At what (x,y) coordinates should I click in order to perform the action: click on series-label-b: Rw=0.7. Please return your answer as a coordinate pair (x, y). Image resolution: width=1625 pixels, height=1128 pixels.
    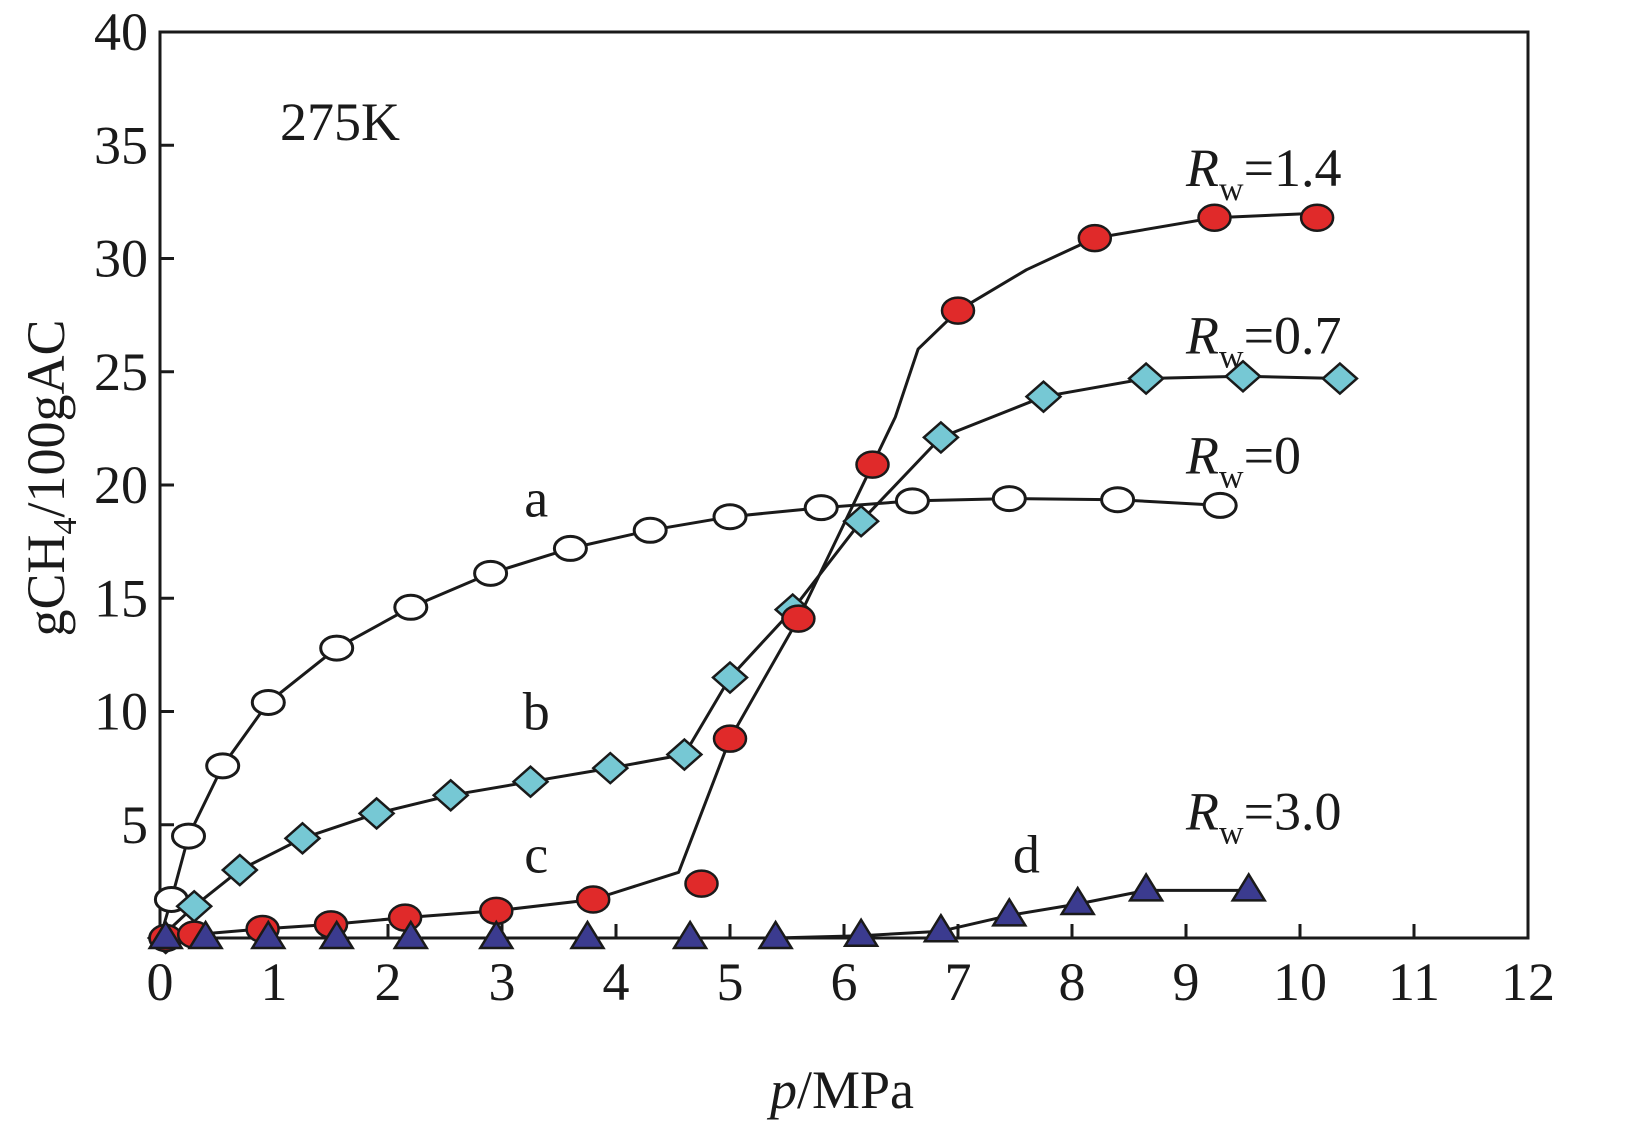
    Looking at the image, I should click on (1263, 341).